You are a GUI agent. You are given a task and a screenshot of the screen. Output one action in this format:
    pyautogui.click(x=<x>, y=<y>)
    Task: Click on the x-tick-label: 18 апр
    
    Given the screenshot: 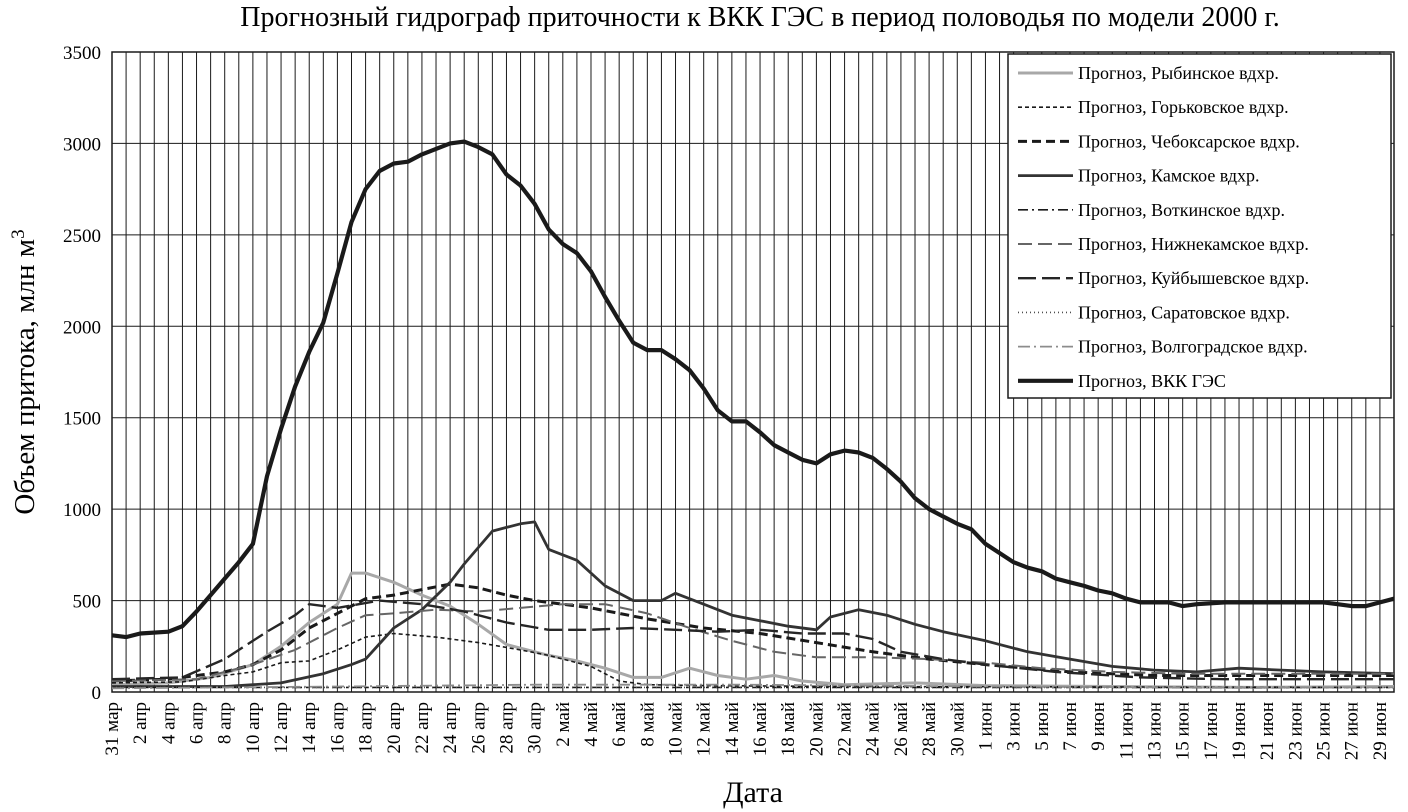 What is the action you would take?
    pyautogui.click(x=366, y=728)
    